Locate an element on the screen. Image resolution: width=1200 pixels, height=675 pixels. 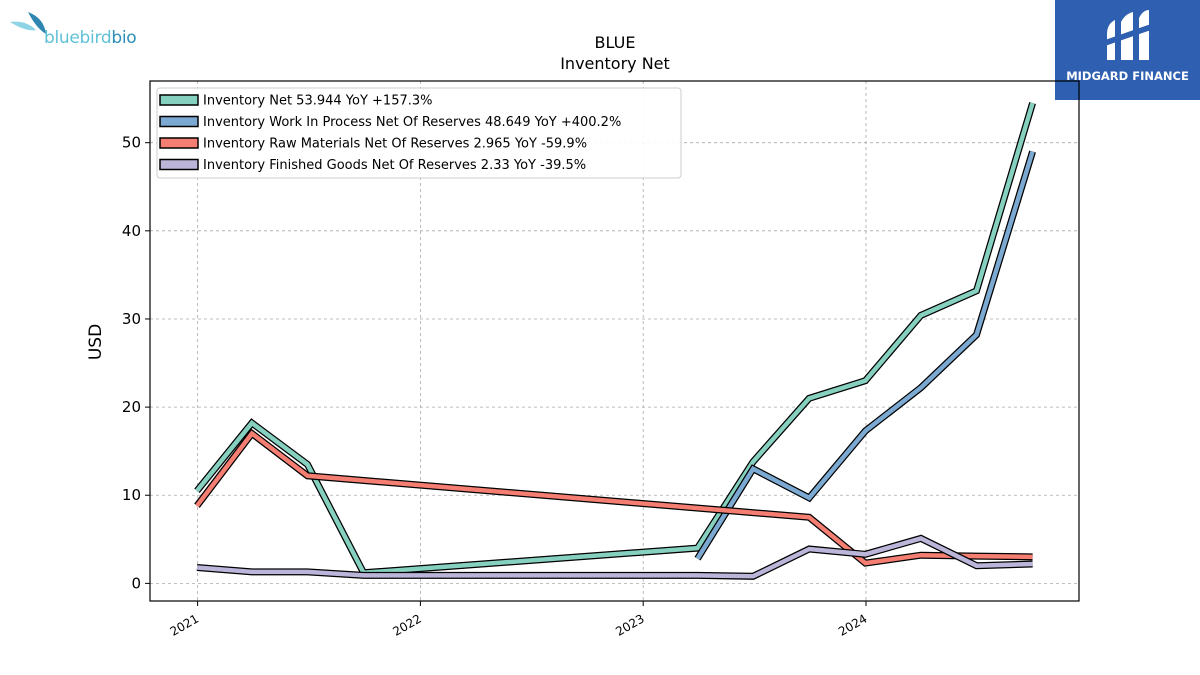
bird-icon is located at coordinates (28, 23).